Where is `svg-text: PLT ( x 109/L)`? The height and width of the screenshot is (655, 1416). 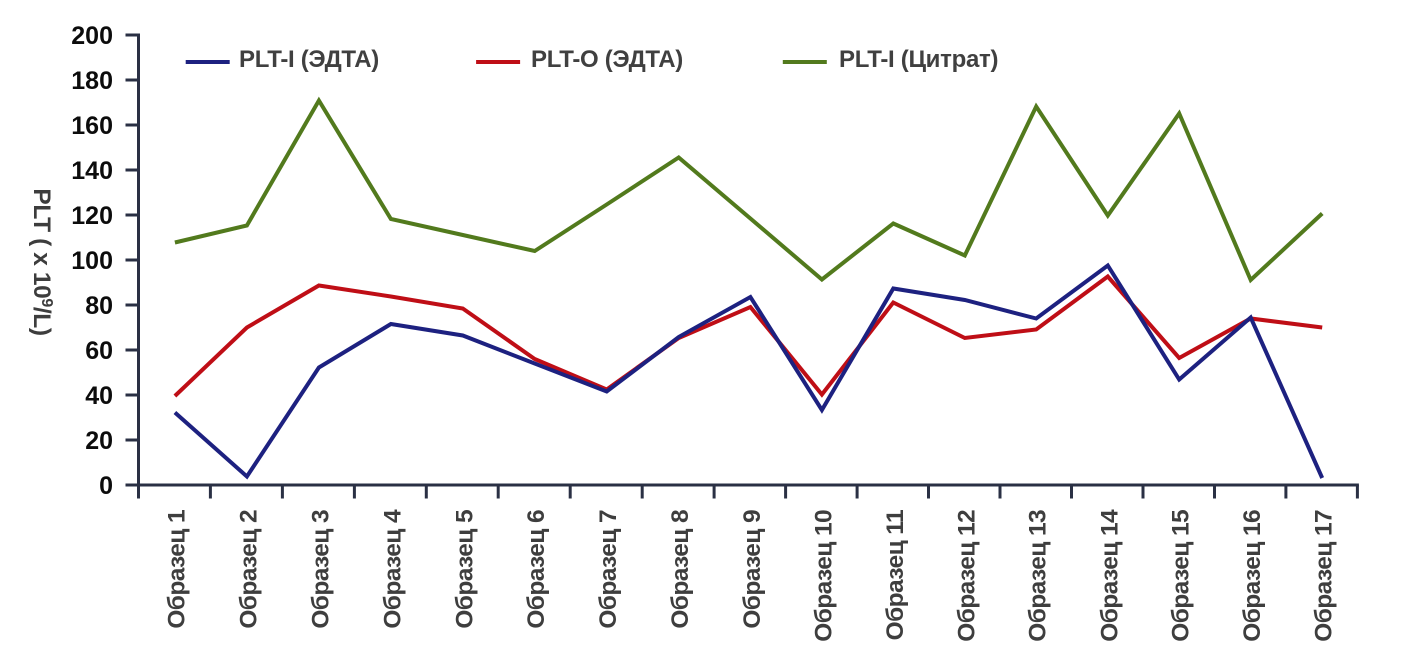 svg-text: PLT ( x 109/L) is located at coordinates (42, 261).